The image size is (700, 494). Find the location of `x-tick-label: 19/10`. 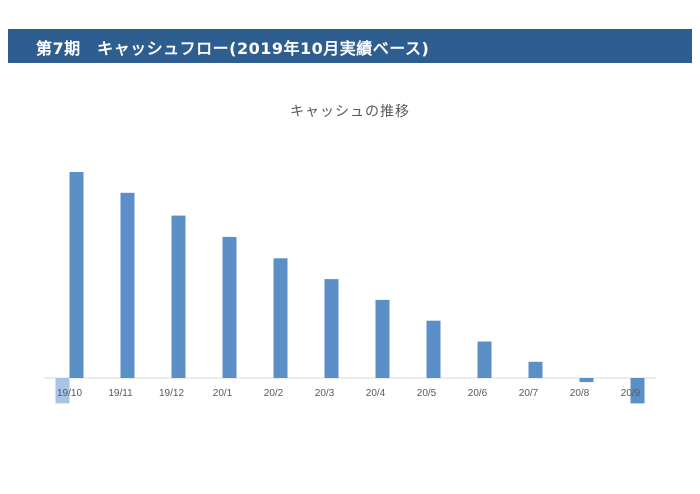

x-tick-label: 19/10 is located at coordinates (69, 393).